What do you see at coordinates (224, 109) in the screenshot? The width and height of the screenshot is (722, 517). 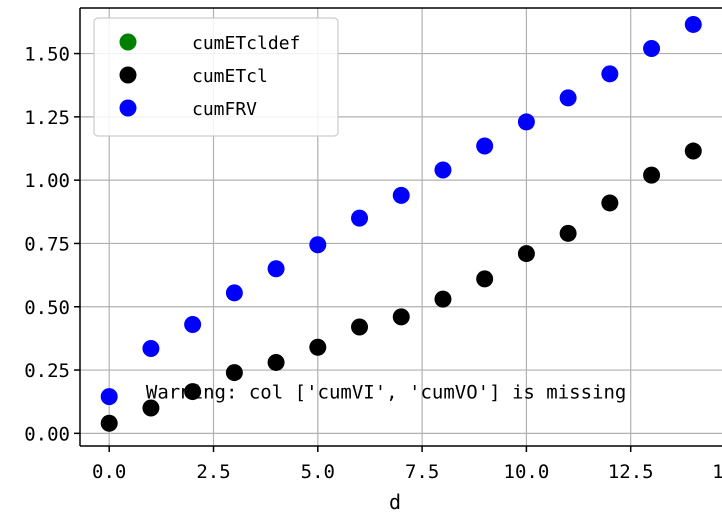 I see `legend-label-cumFRV: cumFRV` at bounding box center [224, 109].